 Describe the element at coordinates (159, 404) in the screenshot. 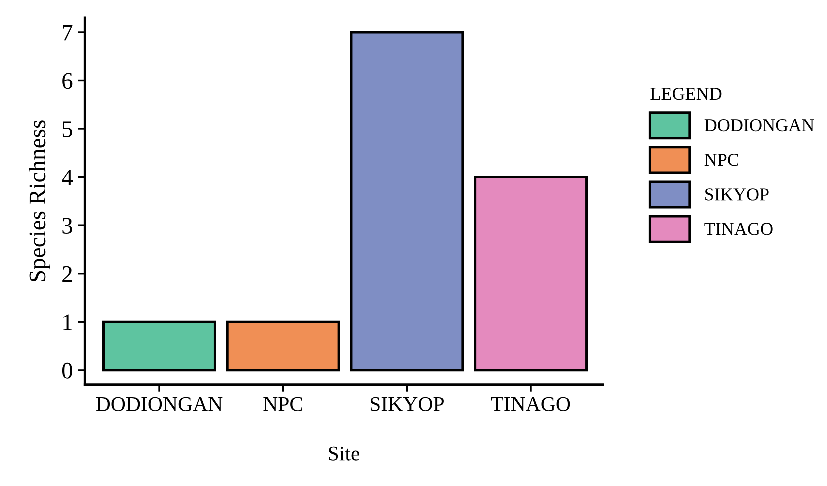

I see `x-tick-label: DODIONGAN` at that location.